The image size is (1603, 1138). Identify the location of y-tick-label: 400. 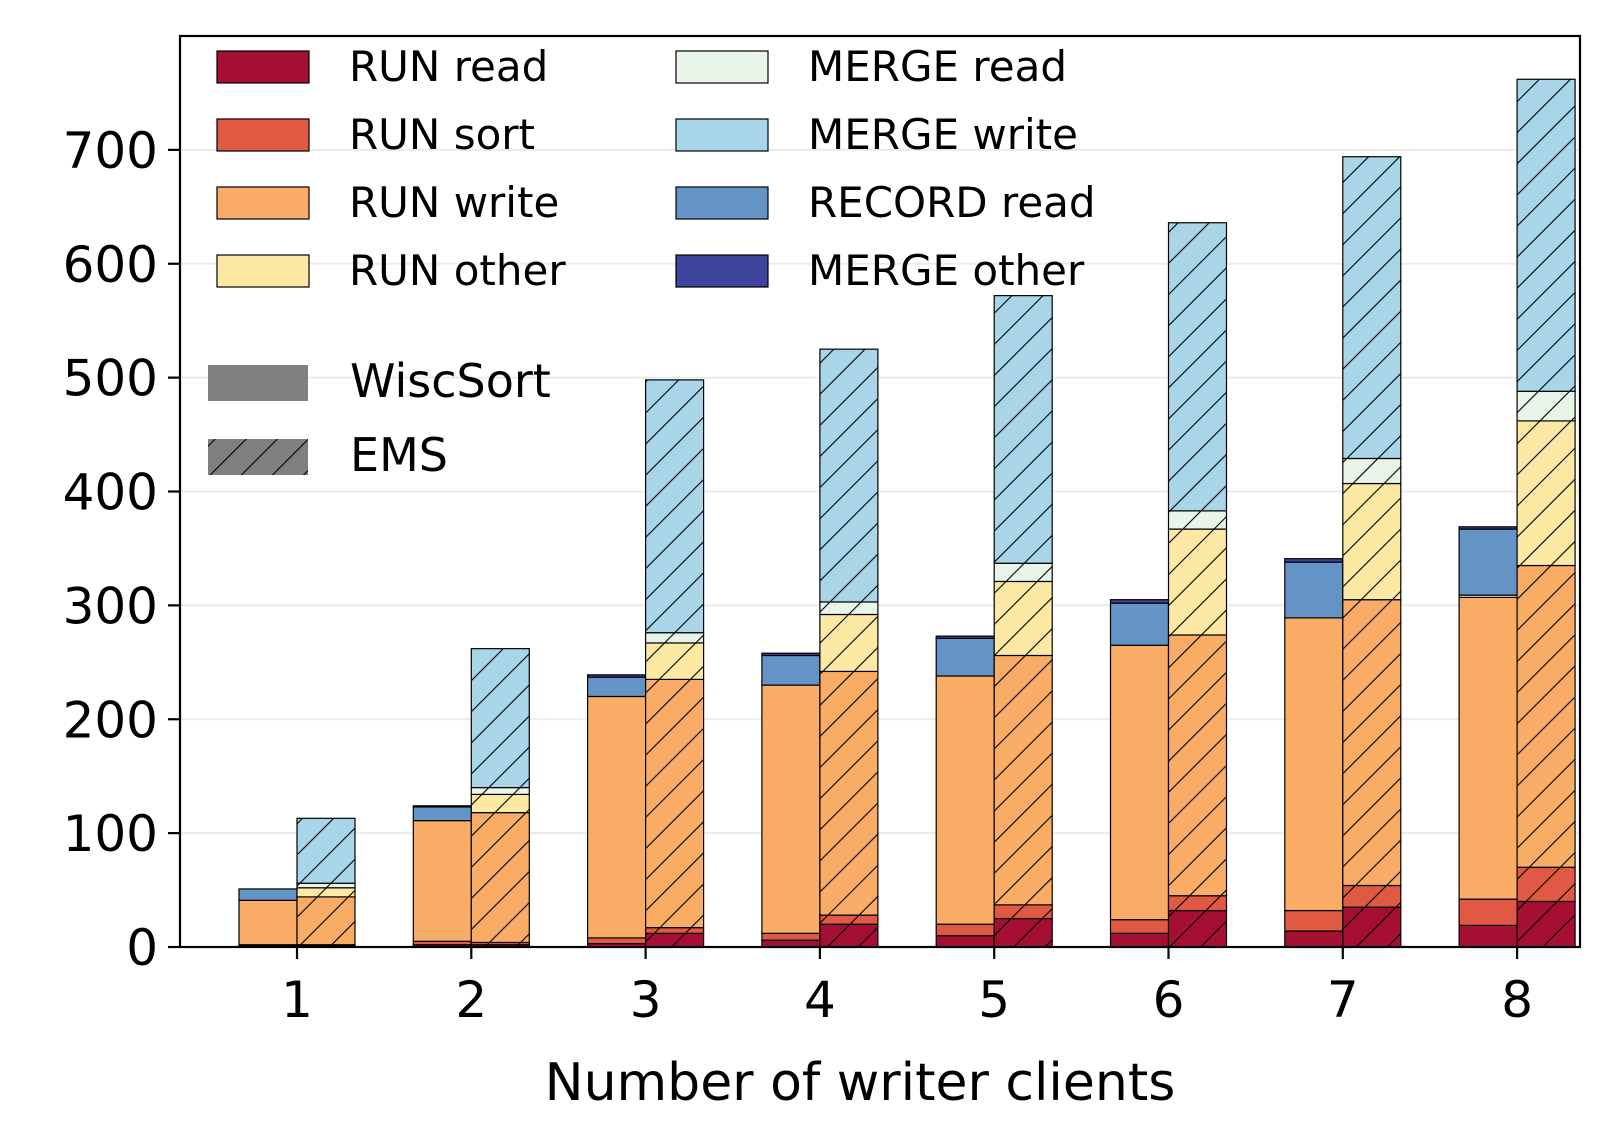
(110, 493).